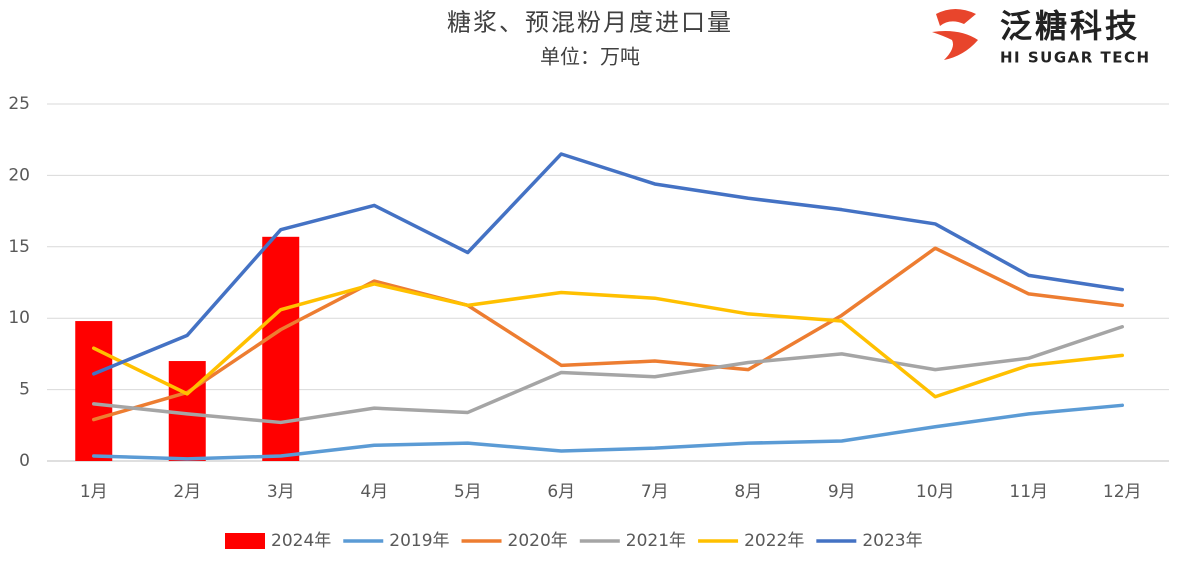 The height and width of the screenshot is (565, 1189). Describe the element at coordinates (301, 541) in the screenshot. I see `legend-label: 2024年` at that location.